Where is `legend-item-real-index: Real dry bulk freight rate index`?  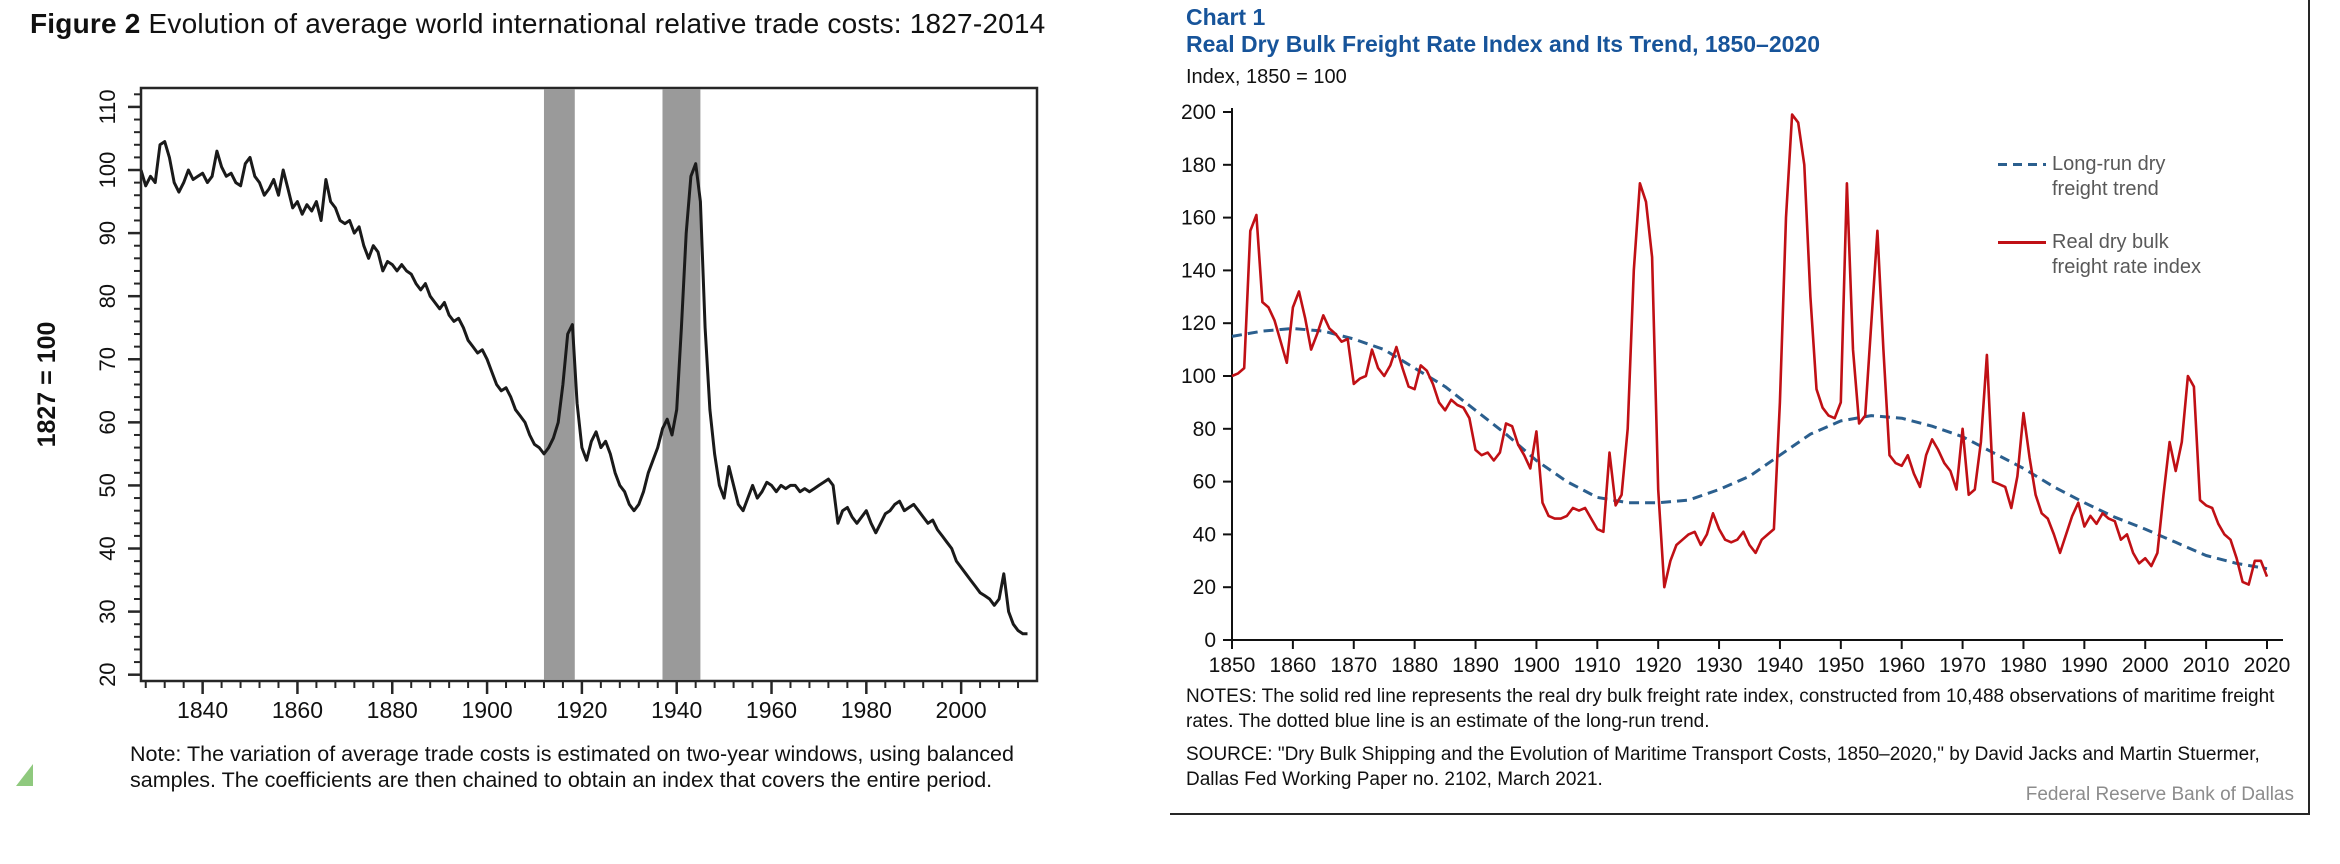
legend-item-real-index: Real dry bulk freight rate index is located at coordinates (2113, 255).